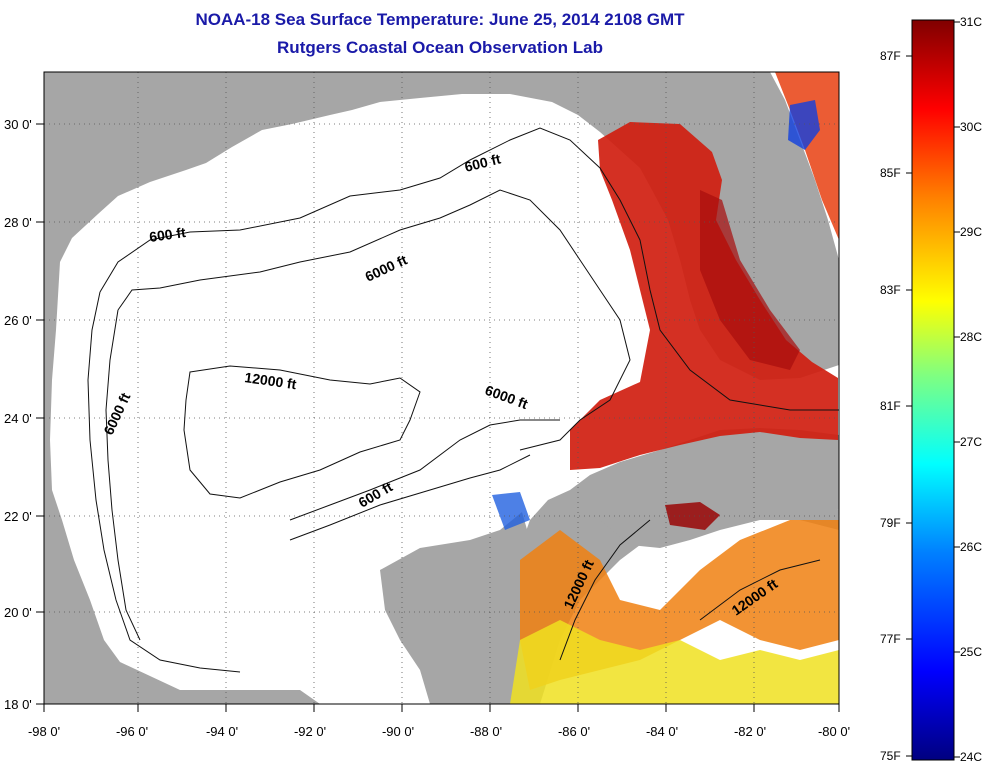 The height and width of the screenshot is (770, 992). I want to click on contour-12000ft-caribbean, so click(760, 590).